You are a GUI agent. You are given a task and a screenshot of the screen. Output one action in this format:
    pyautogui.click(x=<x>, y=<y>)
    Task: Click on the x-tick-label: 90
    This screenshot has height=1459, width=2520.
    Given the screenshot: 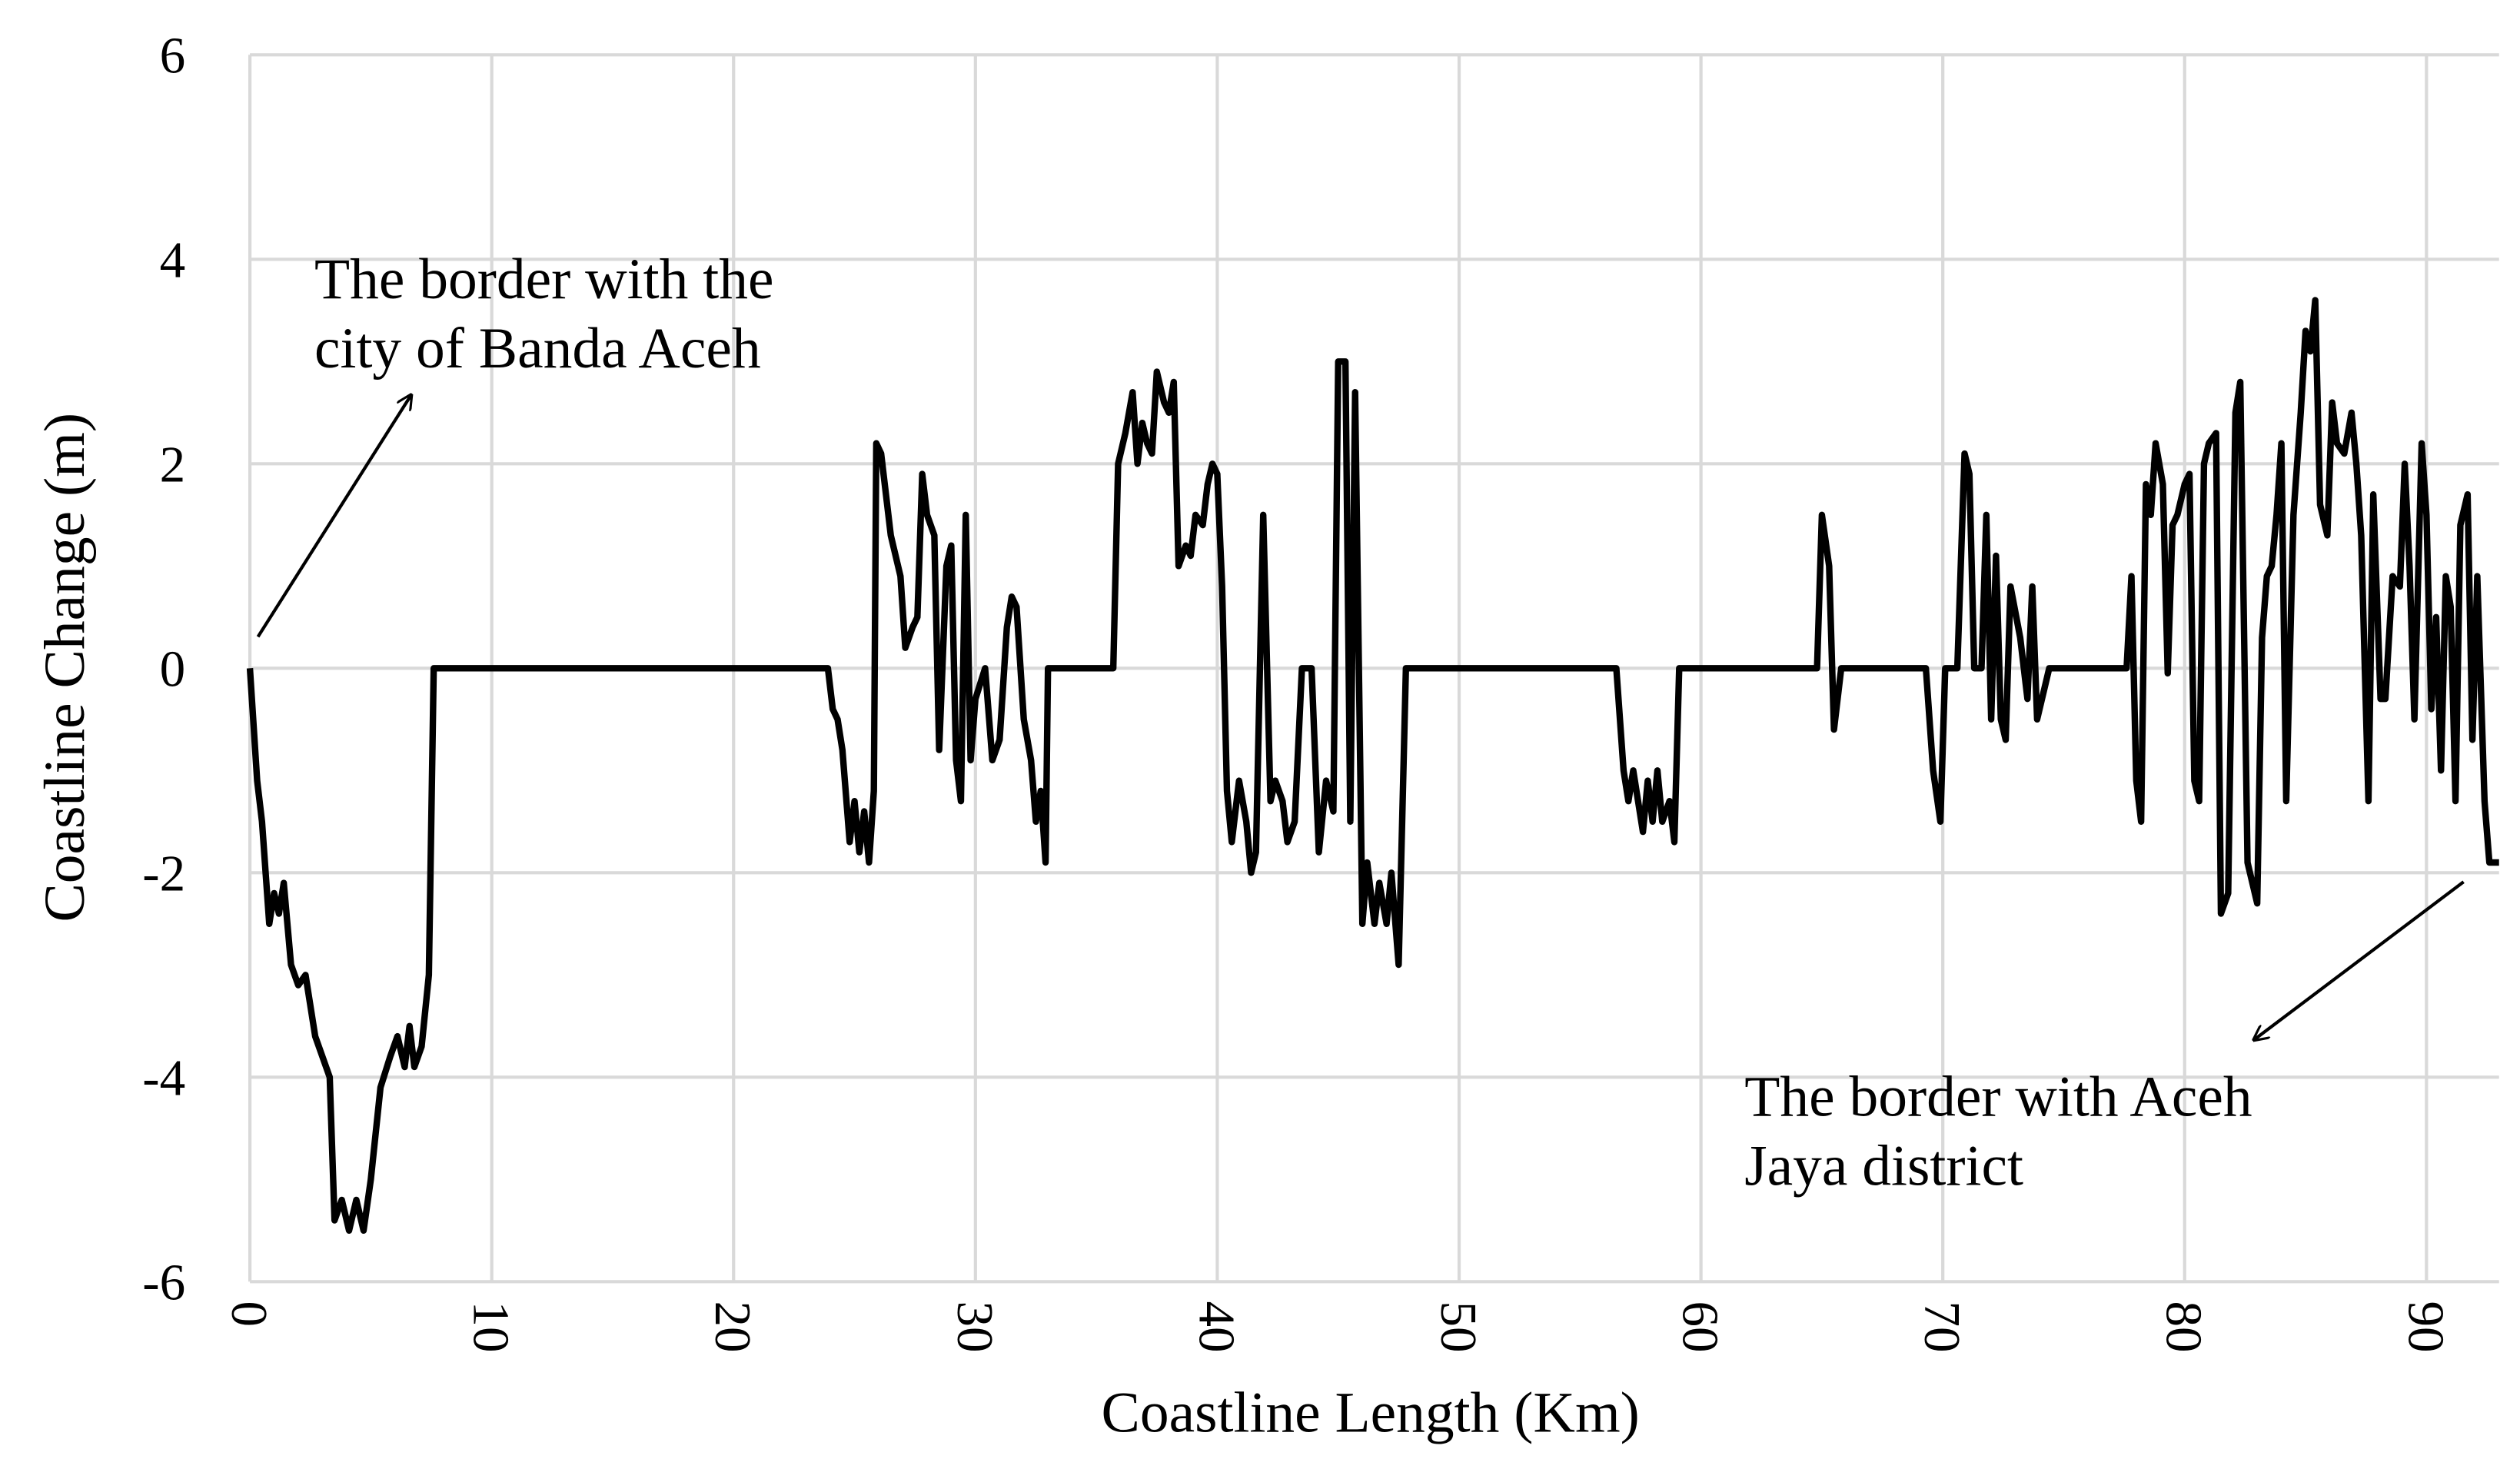 What is the action you would take?
    pyautogui.click(x=2426, y=1327)
    